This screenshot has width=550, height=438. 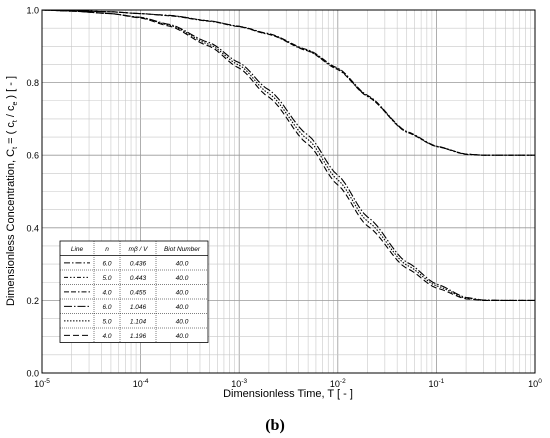 What do you see at coordinates (275, 425) in the screenshot?
I see `subfigure-label: (b)` at bounding box center [275, 425].